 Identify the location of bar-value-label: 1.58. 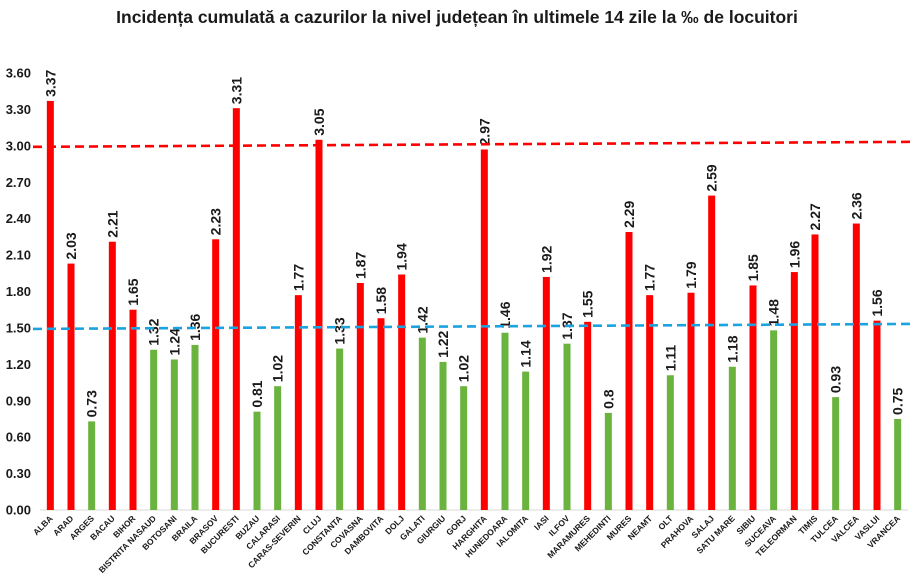
(381, 300).